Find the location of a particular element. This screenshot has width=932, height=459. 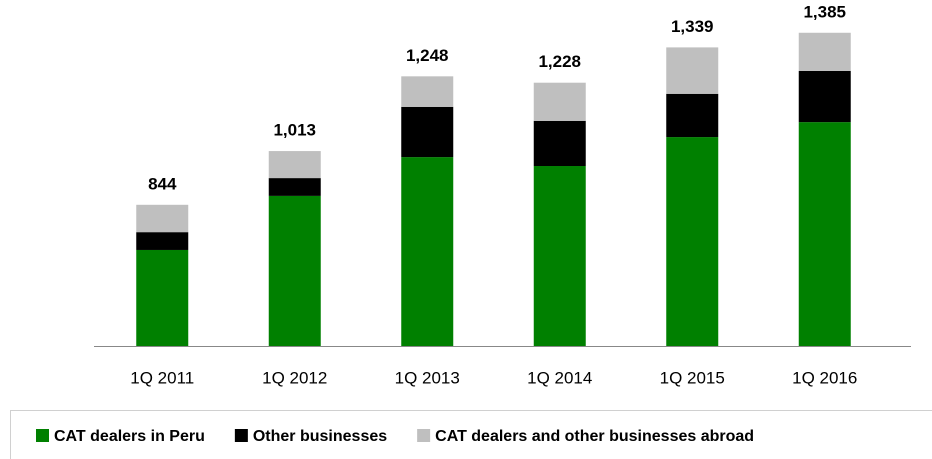

total-label: 1,248 is located at coordinates (427, 55).